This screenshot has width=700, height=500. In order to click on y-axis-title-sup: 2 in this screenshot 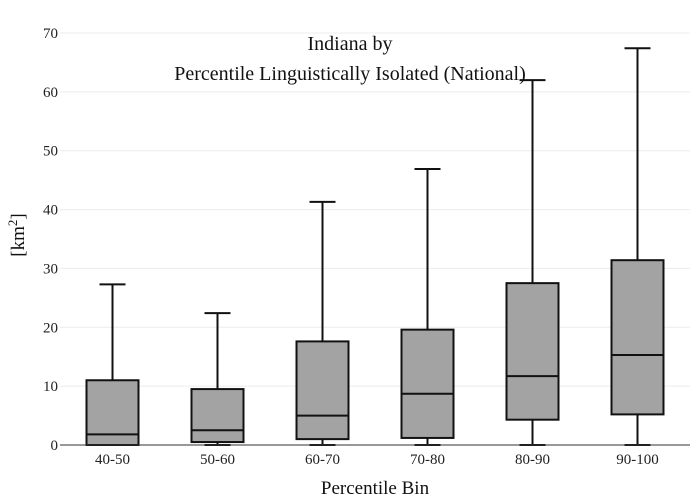, I will do `click(12, 223)`.